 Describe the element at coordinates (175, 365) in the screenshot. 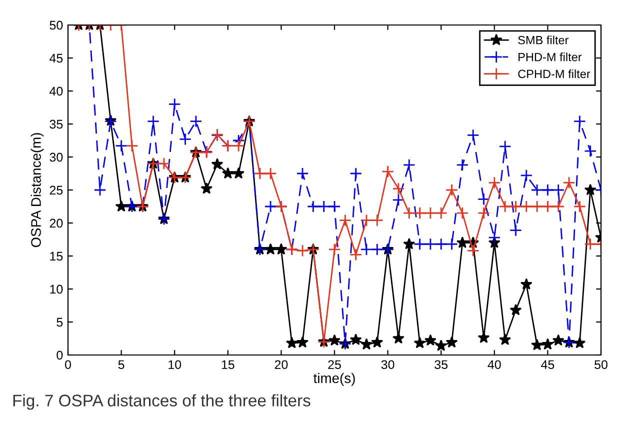

I see `x-tick-label: 10` at that location.